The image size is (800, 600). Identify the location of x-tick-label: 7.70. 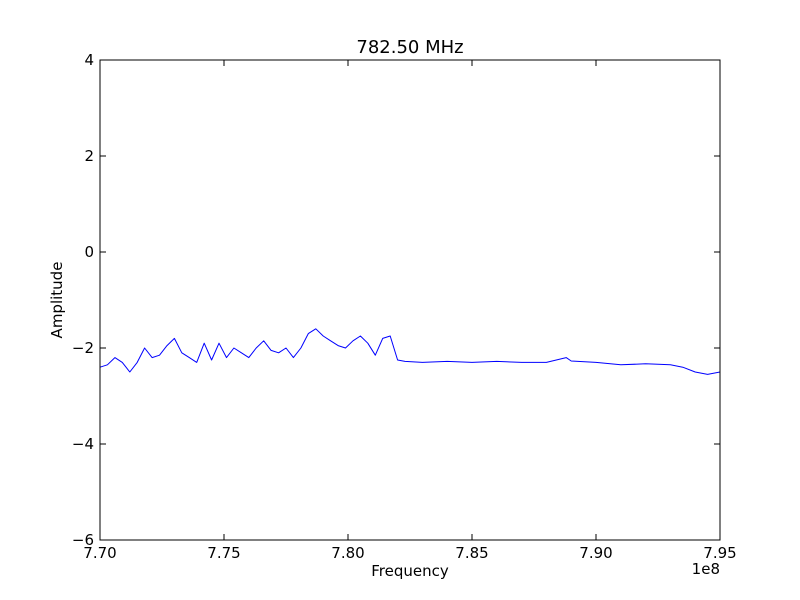
(99, 553).